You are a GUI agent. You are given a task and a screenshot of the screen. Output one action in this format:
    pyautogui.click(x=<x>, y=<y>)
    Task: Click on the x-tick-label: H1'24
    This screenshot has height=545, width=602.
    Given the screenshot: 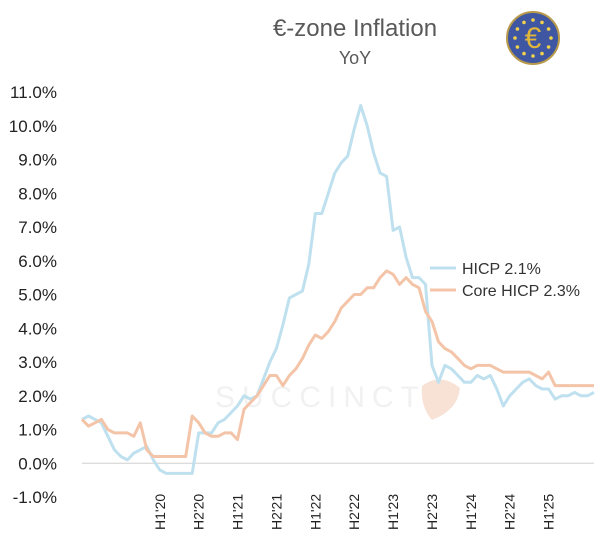 What is the action you would take?
    pyautogui.click(x=471, y=512)
    